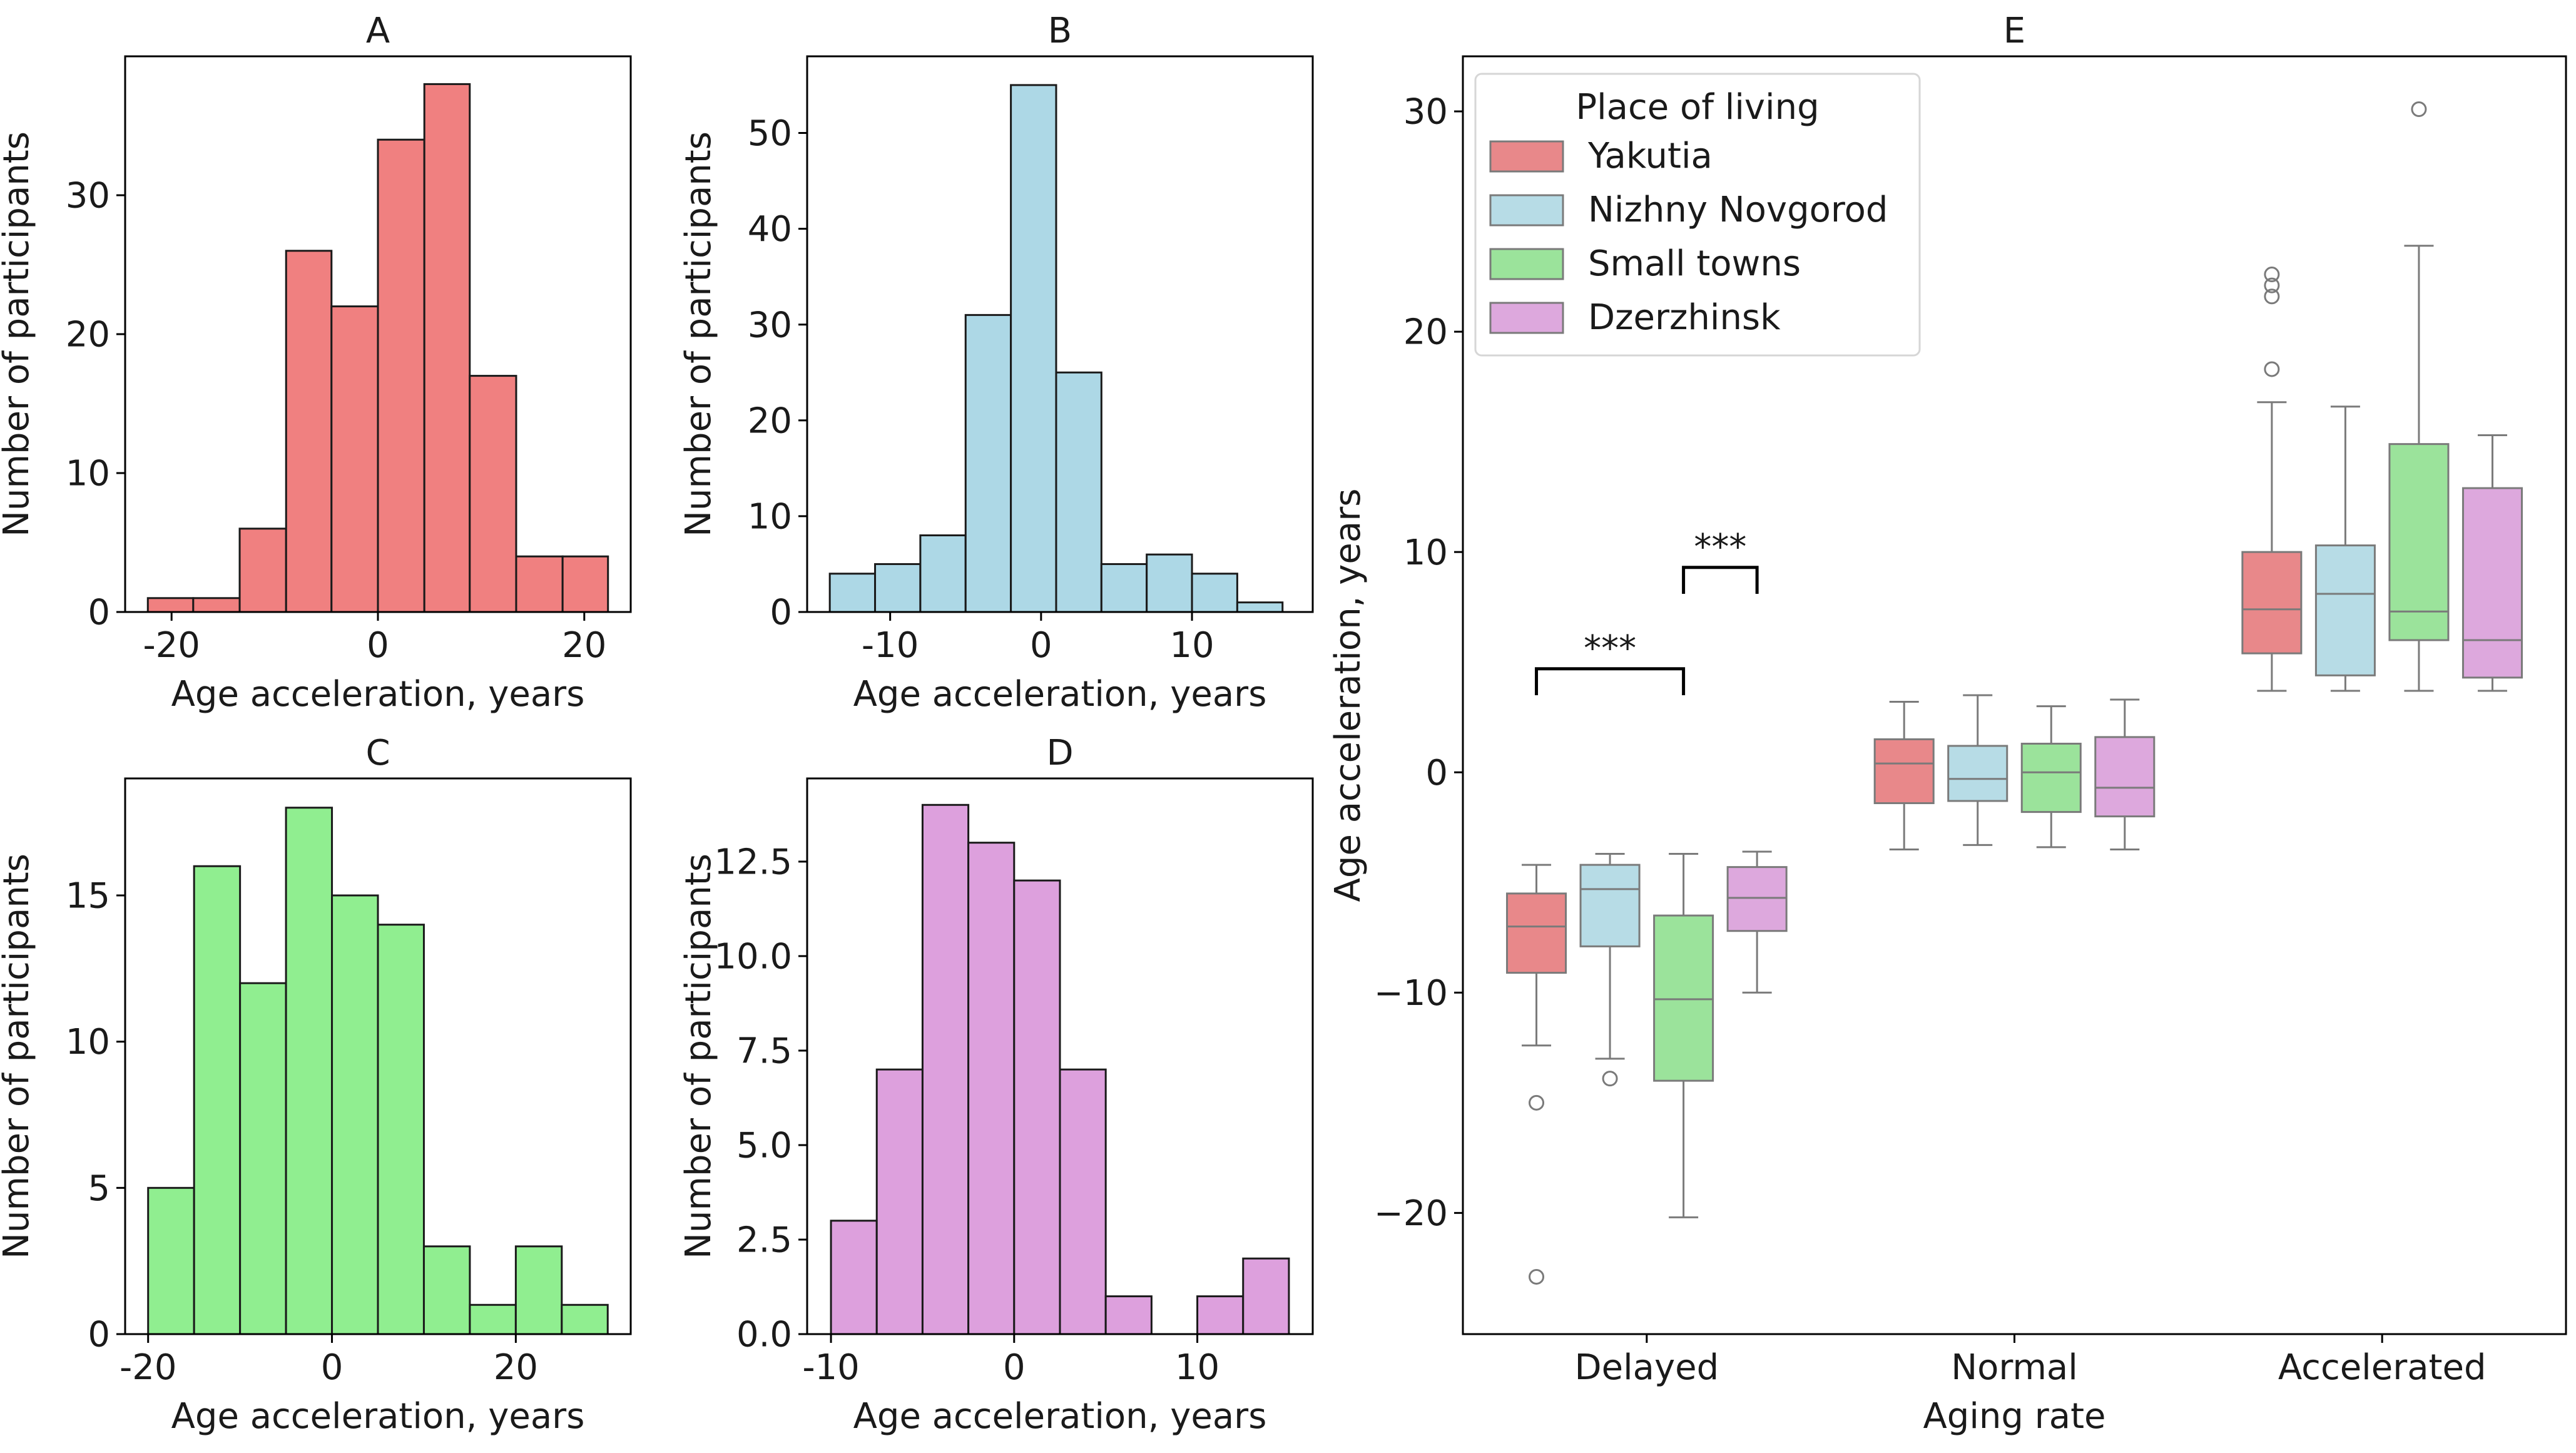 The image size is (2576, 1453). Describe the element at coordinates (1684, 317) in the screenshot. I see `legend-item-label: Dzerzhinsk` at that location.